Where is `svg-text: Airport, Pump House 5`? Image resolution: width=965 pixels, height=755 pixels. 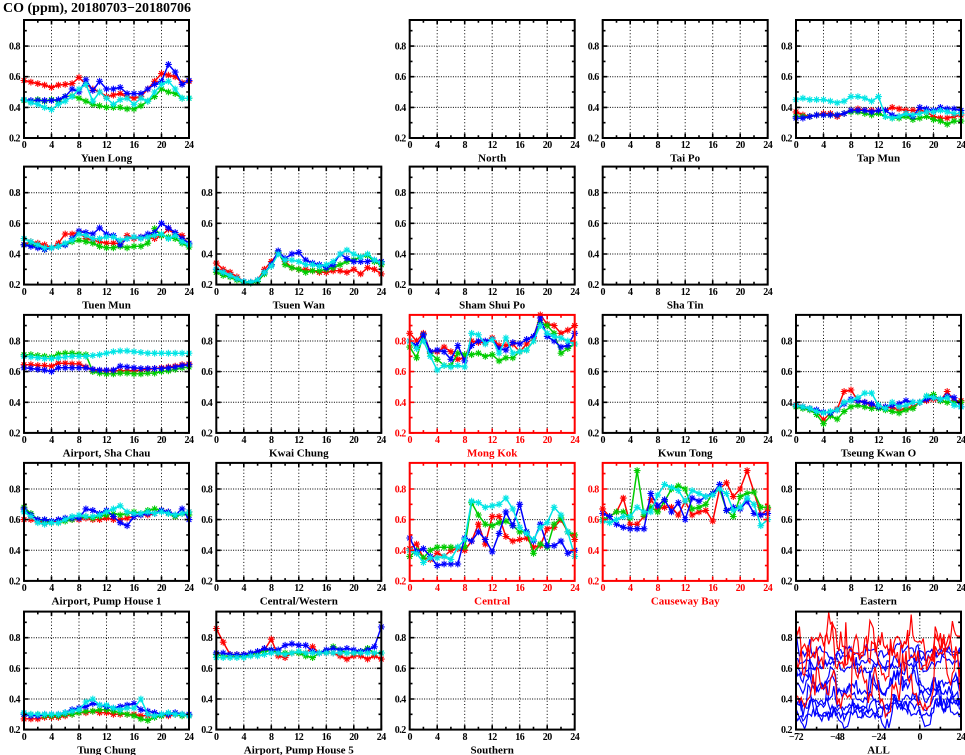
svg-text: Airport, Pump House 5 is located at coordinates (299, 749).